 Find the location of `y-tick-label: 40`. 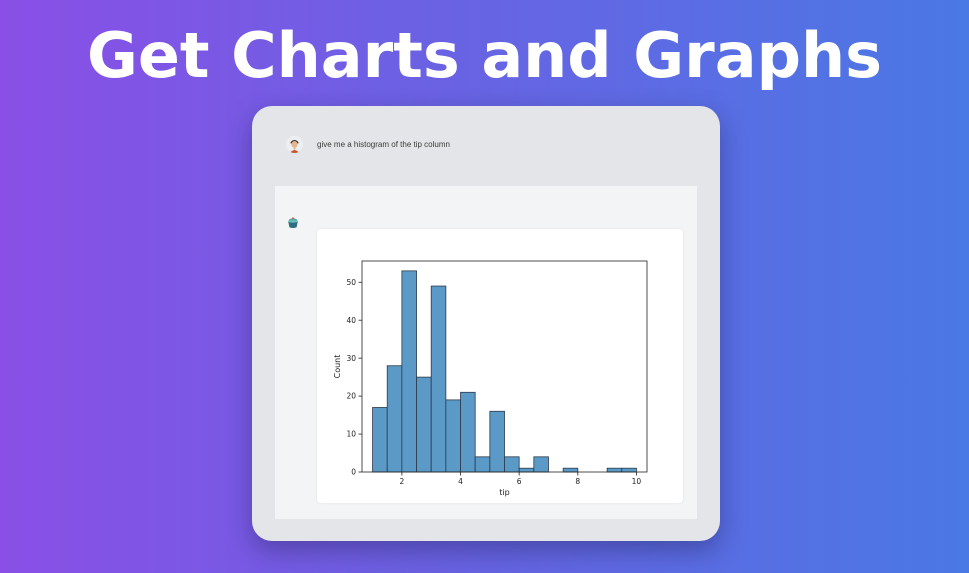

y-tick-label: 40 is located at coordinates (351, 320).